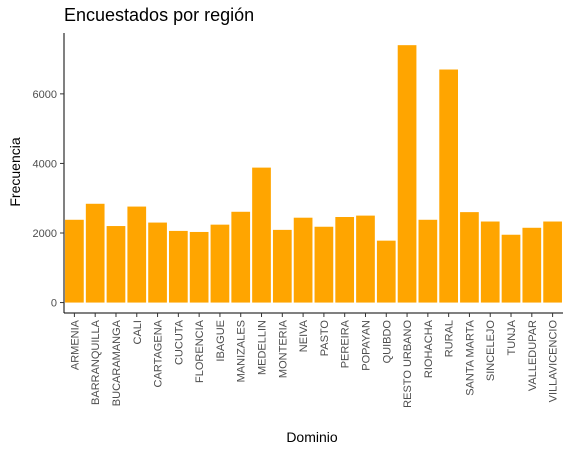 The height and width of the screenshot is (453, 572). What do you see at coordinates (512, 337) in the screenshot?
I see `x-tick-label: TUNJA` at bounding box center [512, 337].